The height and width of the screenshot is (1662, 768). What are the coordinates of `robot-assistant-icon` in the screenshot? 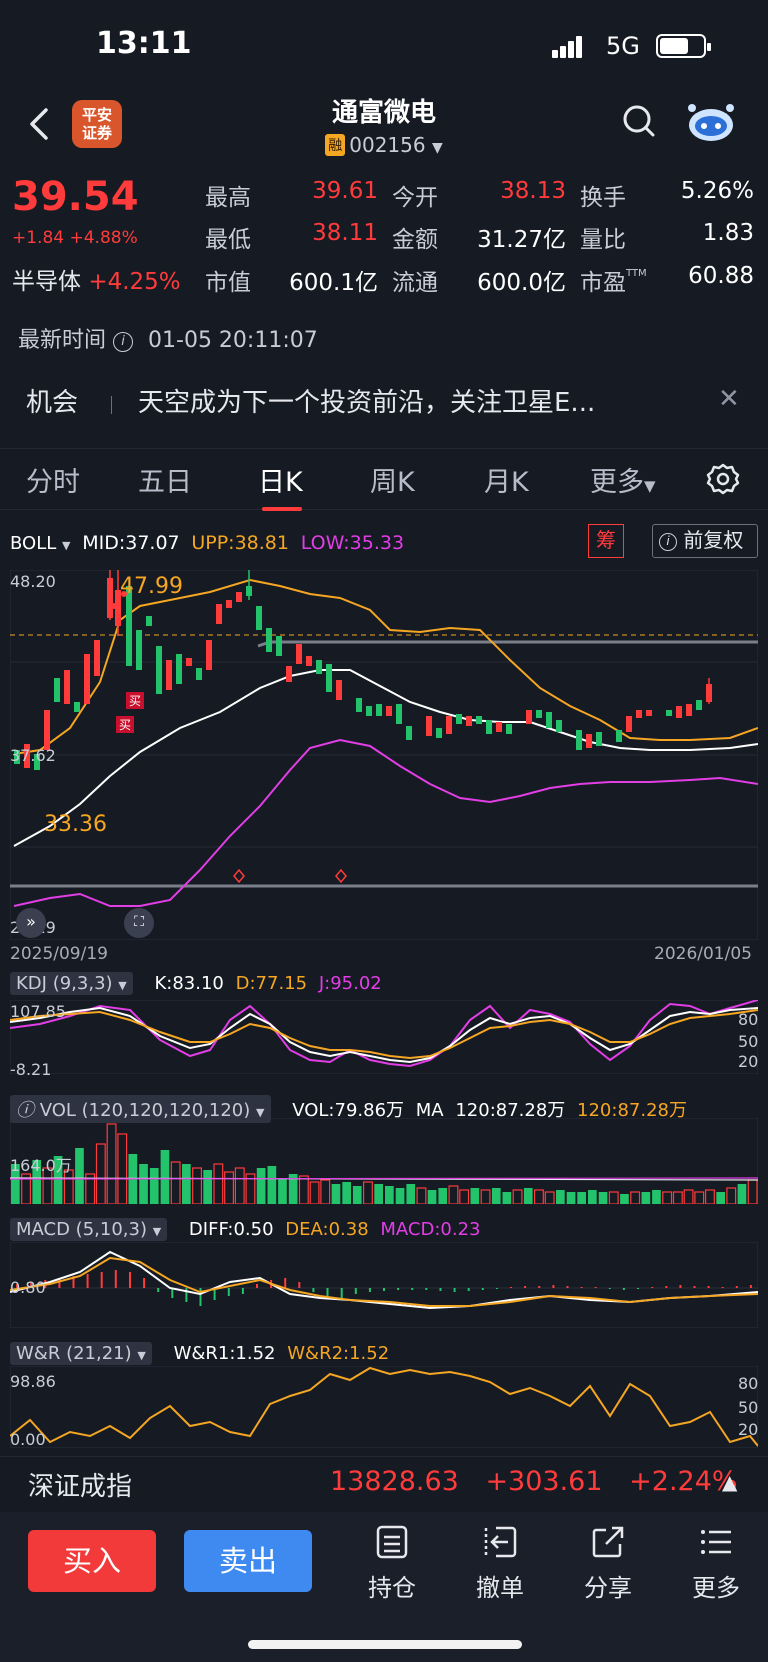 It's located at (711, 122).